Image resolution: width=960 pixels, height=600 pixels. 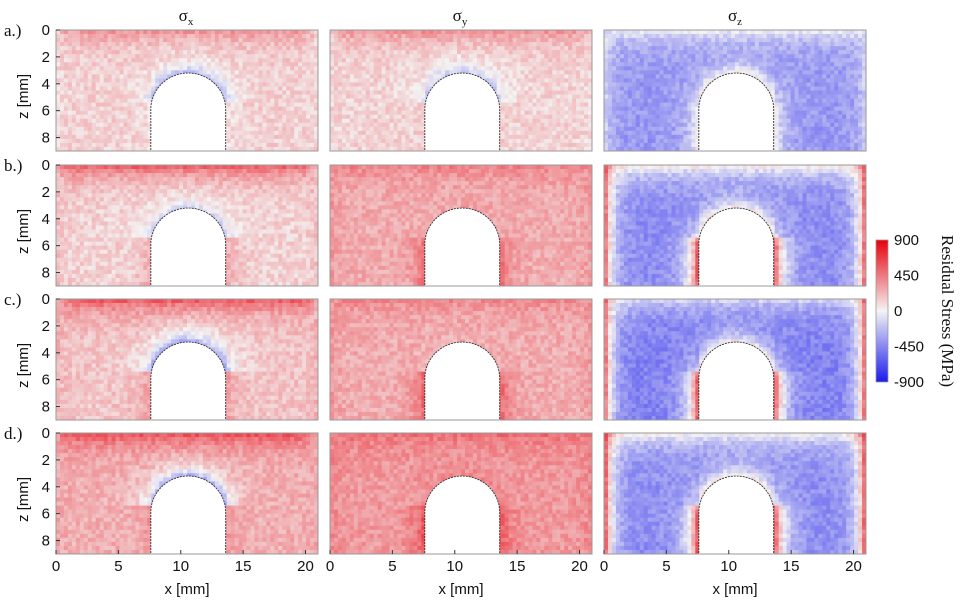 What do you see at coordinates (916, 311) in the screenshot?
I see `colorbar: 900 450 0 -450 -900 Residual Stress (MPa)` at bounding box center [916, 311].